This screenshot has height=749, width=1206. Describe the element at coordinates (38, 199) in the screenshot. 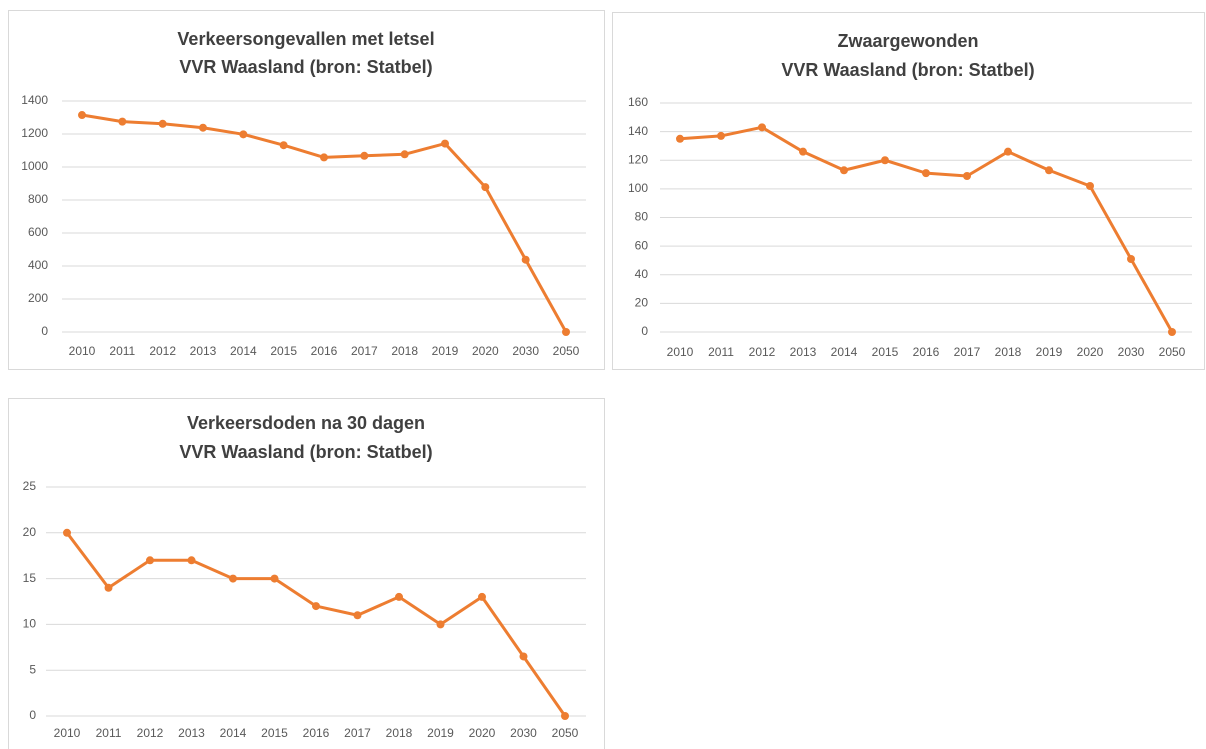

I see `y-tick-label: 800` at that location.